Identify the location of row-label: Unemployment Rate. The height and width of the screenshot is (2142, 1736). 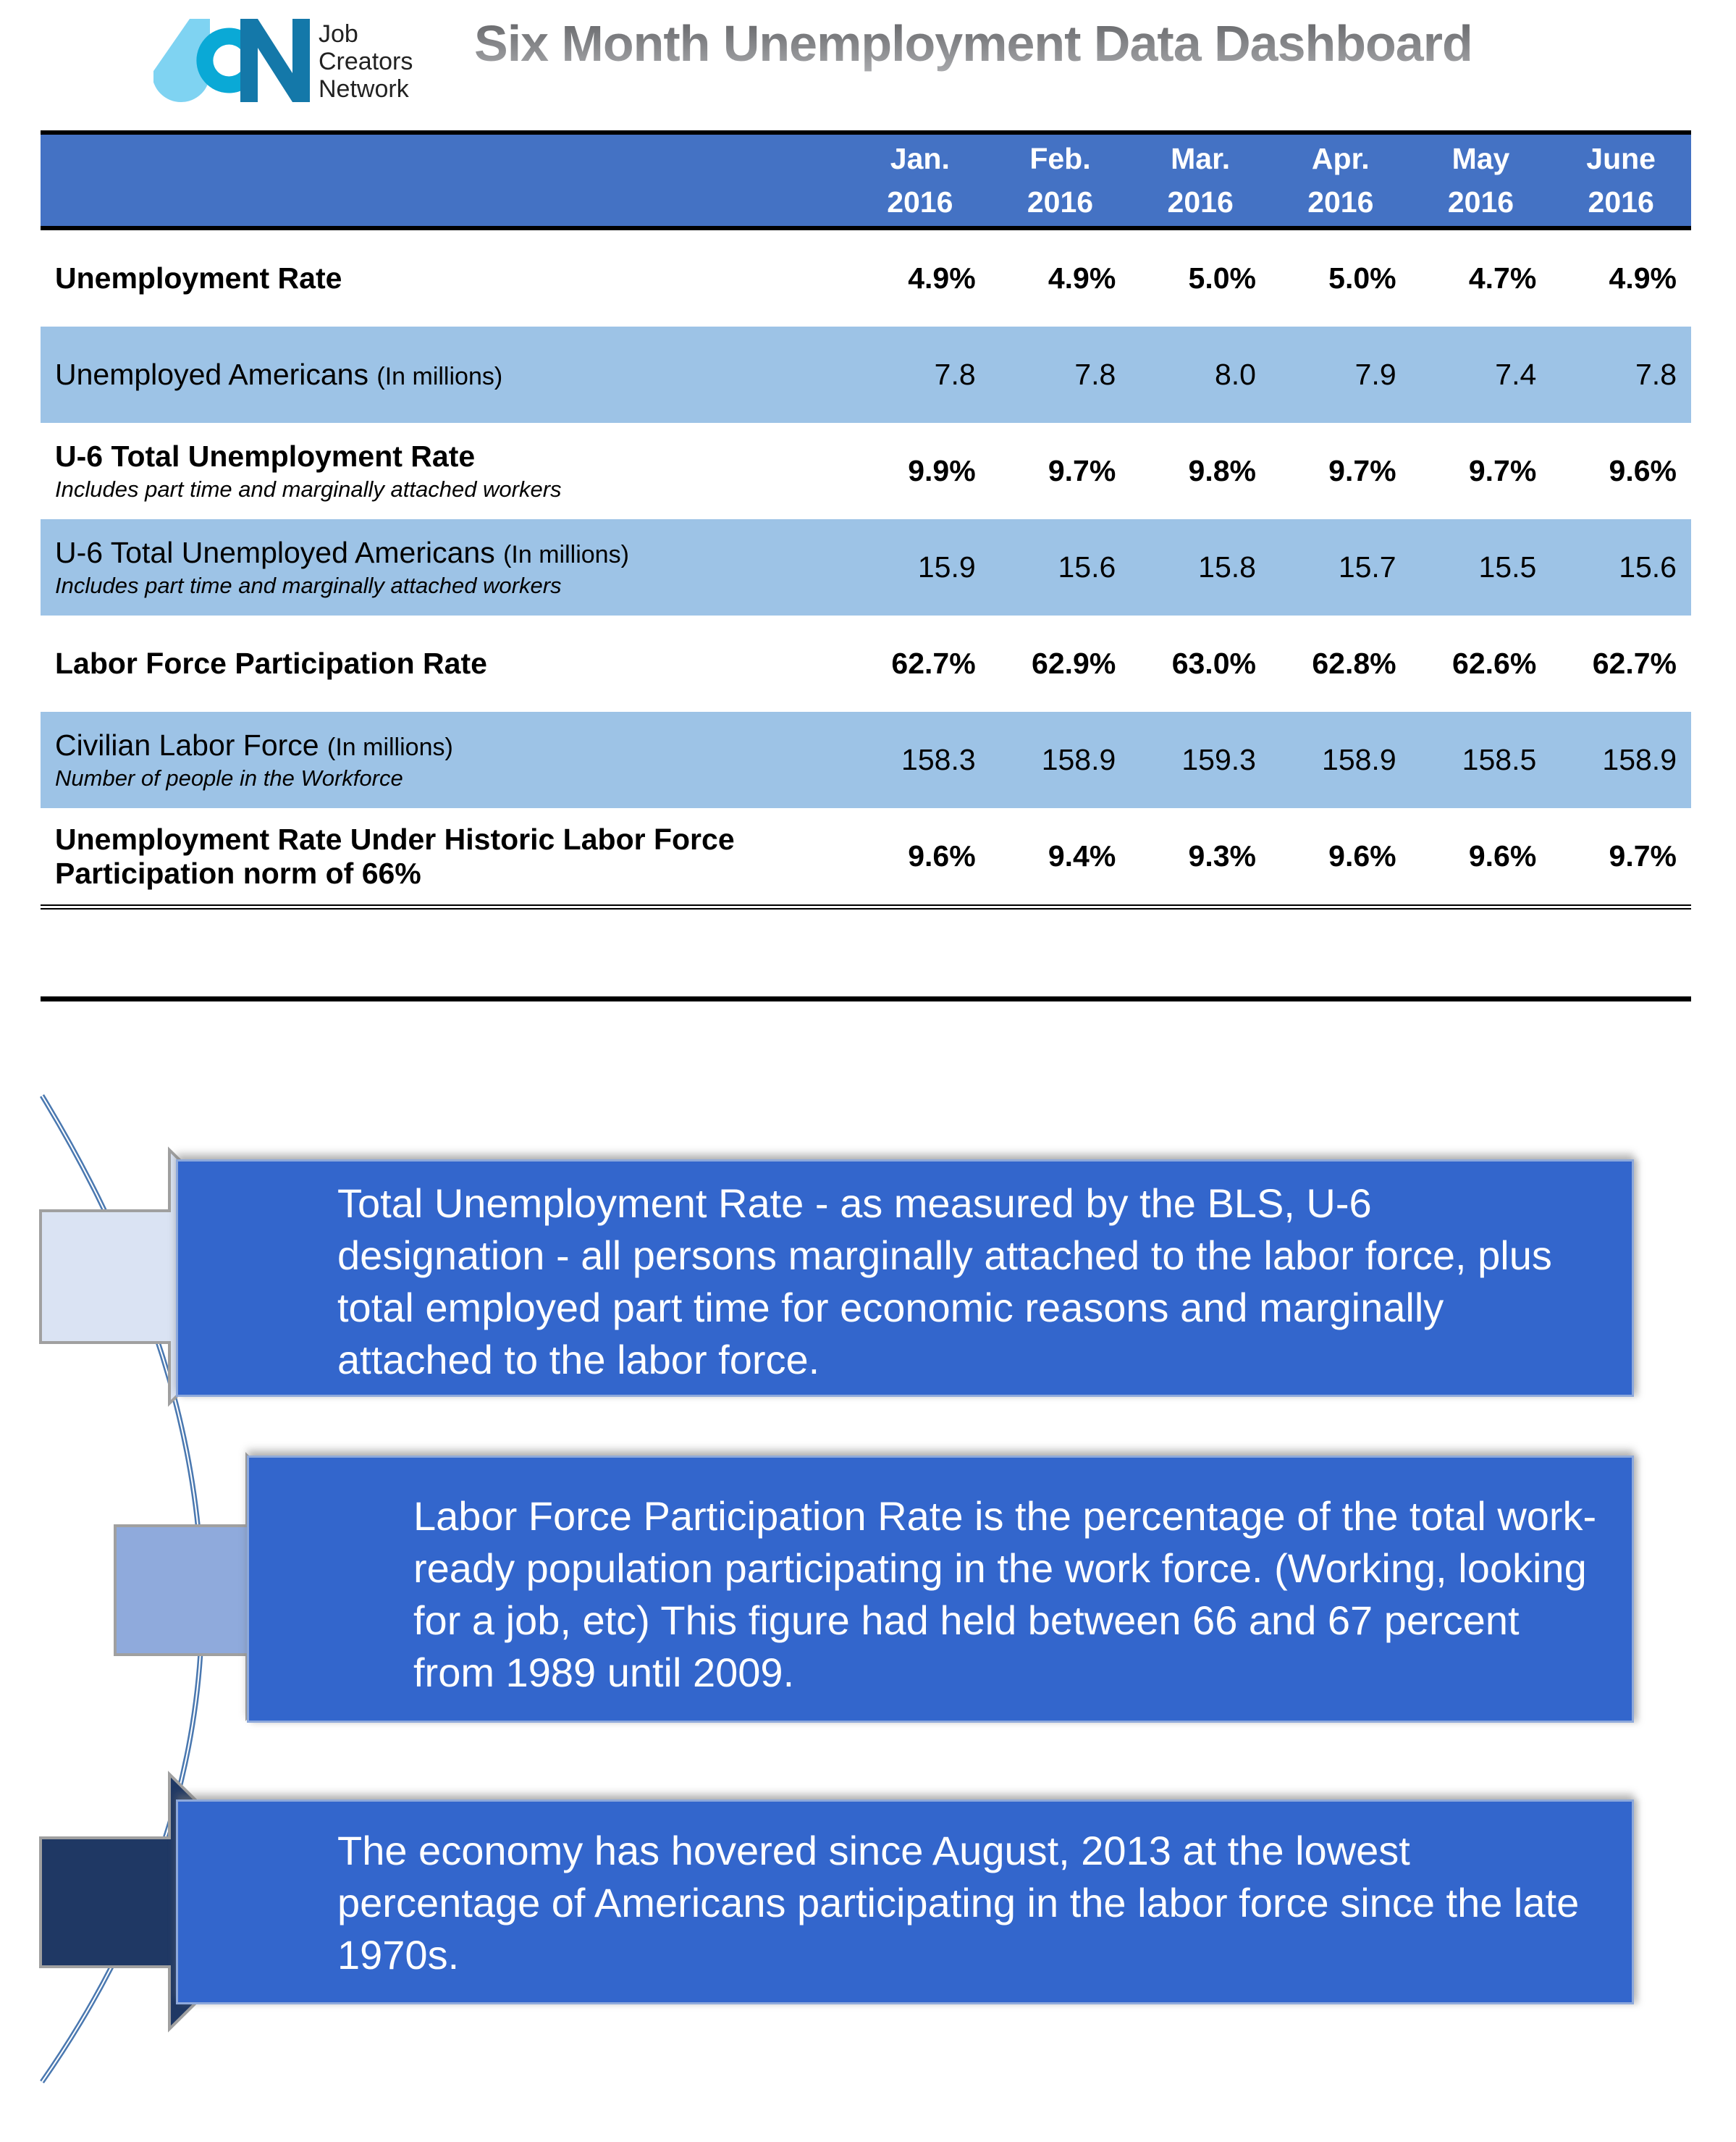
(199, 278).